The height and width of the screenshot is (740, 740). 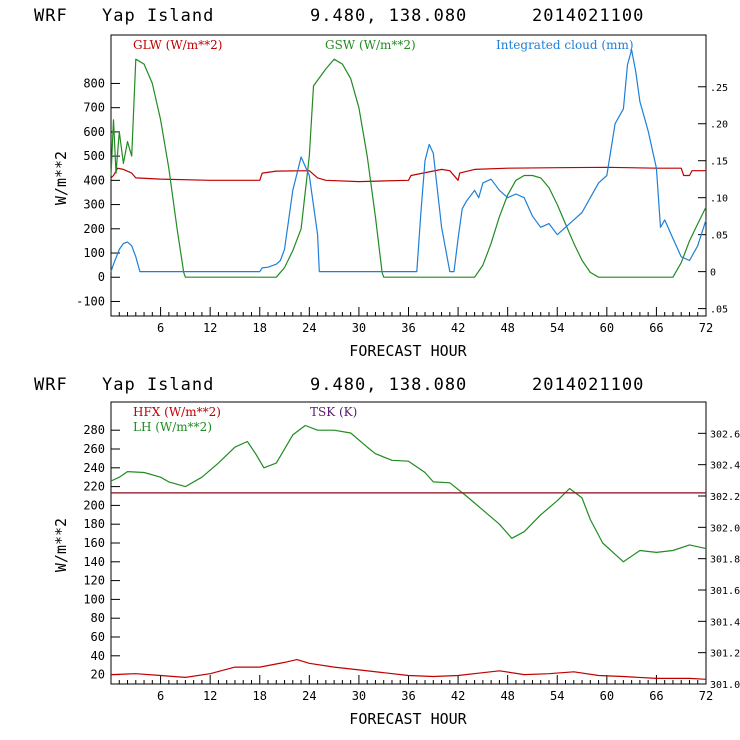 I want to click on chart-1-x-tick-label: 72, so click(x=706, y=328).